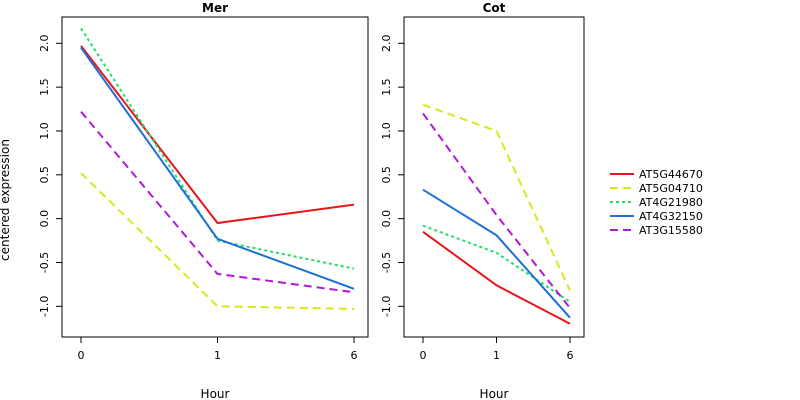 The width and height of the screenshot is (800, 400). What do you see at coordinates (671, 216) in the screenshot?
I see `legend-label: AT4G32150` at bounding box center [671, 216].